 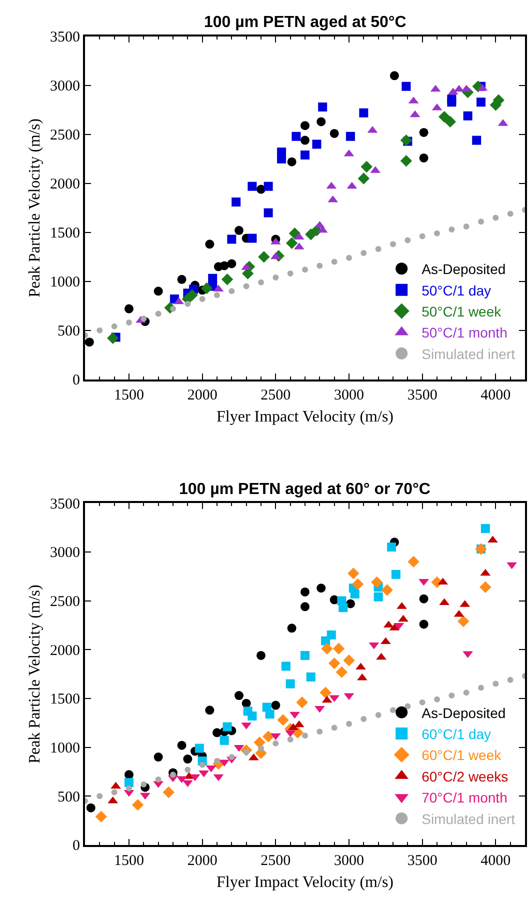 What do you see at coordinates (469, 354) in the screenshot?
I see `legend-label: Simulated inert` at bounding box center [469, 354].